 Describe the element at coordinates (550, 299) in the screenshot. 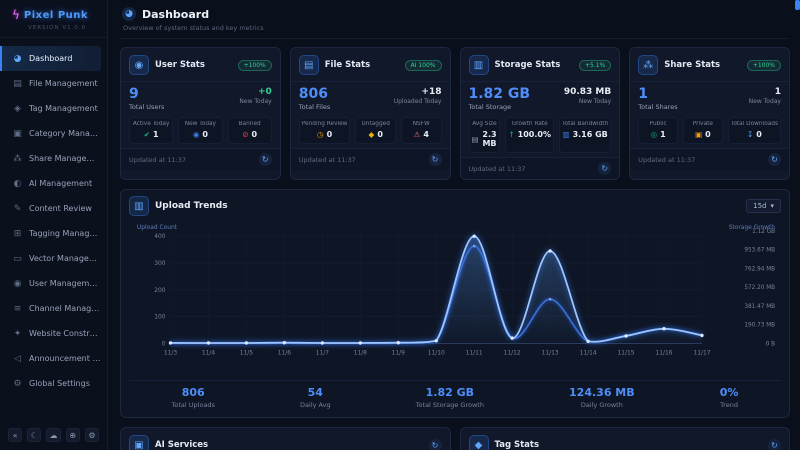

I see `storage-data-point` at that location.